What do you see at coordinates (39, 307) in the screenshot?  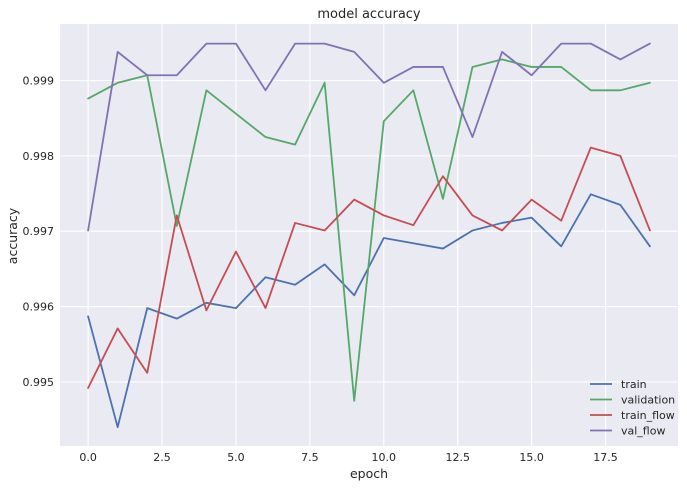 I see `y-tick-label: 0.996` at bounding box center [39, 307].